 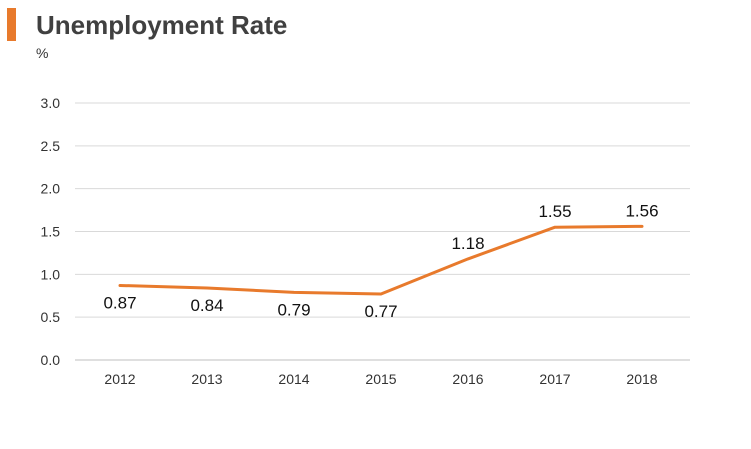 What do you see at coordinates (51, 189) in the screenshot?
I see `y-tick-label: 2.0` at bounding box center [51, 189].